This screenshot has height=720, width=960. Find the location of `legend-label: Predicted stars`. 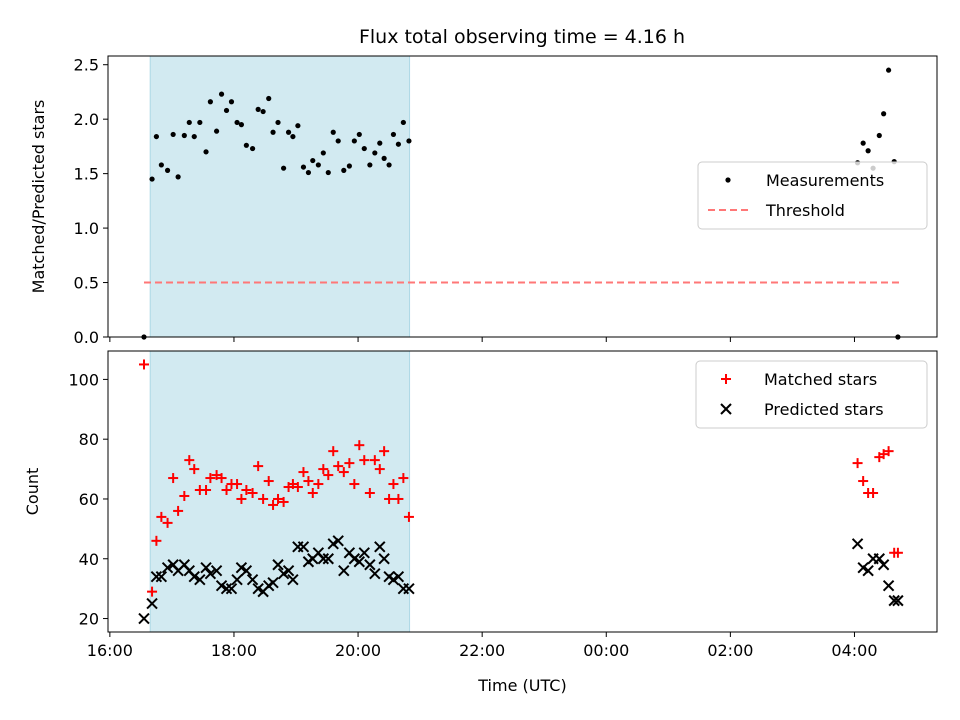

legend-label: Predicted stars is located at coordinates (824, 409).